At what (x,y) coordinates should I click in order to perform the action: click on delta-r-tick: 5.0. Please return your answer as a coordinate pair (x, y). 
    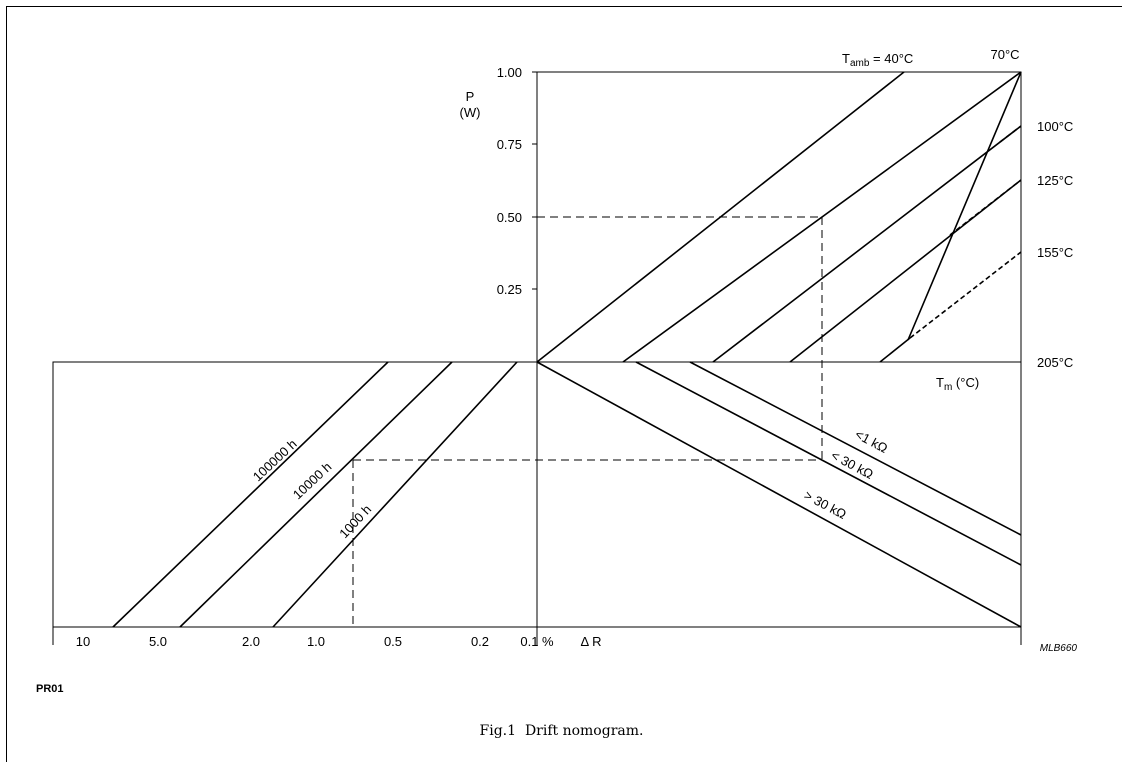
    Looking at the image, I should click on (158, 641).